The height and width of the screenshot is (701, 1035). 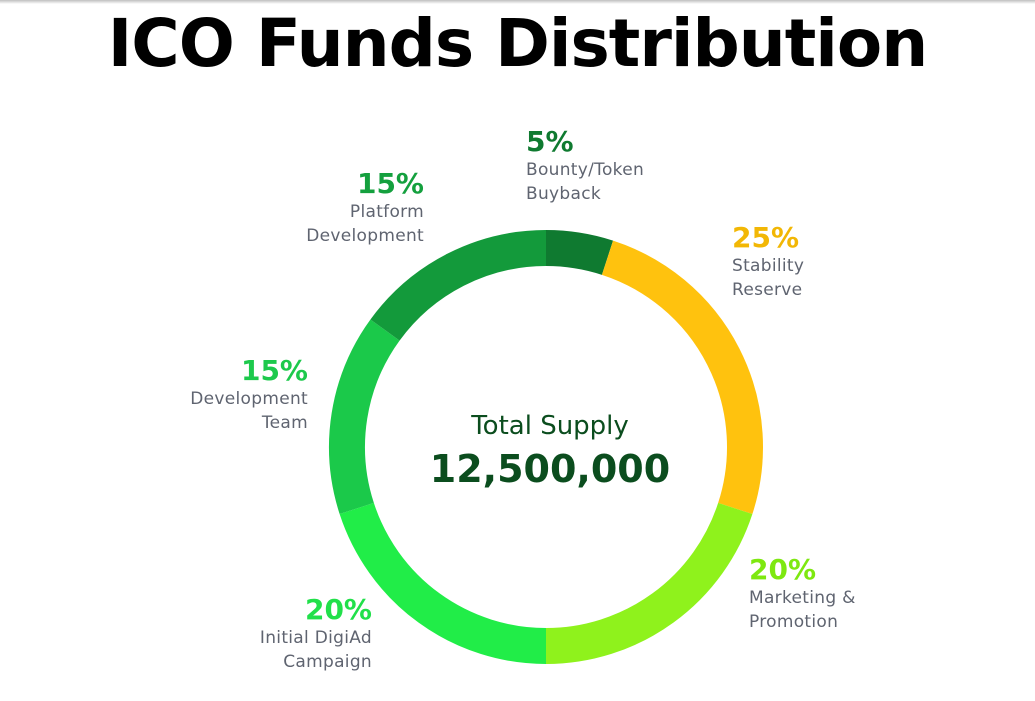 I want to click on slice-label-marketing: 20% Marketing & Promotion, so click(x=859, y=594).